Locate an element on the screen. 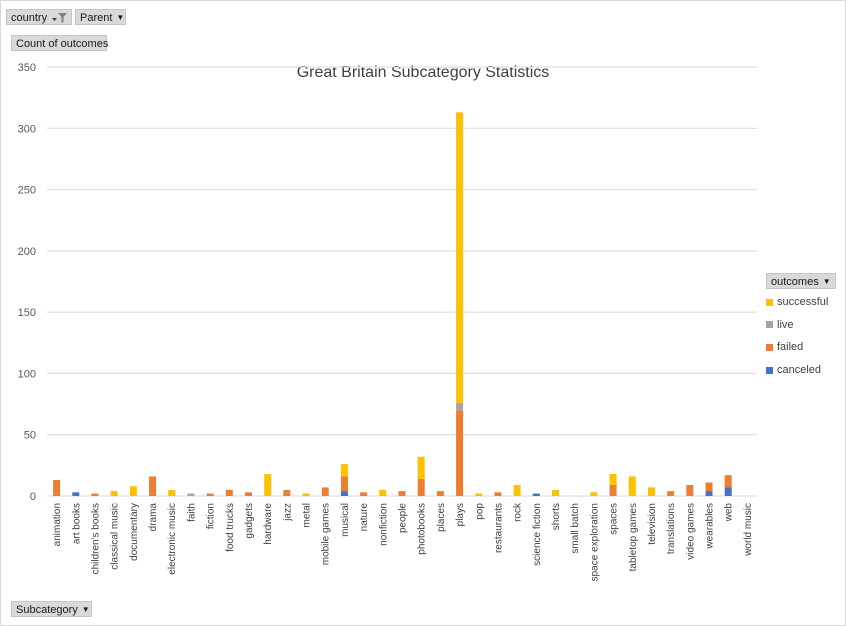 The height and width of the screenshot is (626, 846). x-tick-label: world music is located at coordinates (748, 530).